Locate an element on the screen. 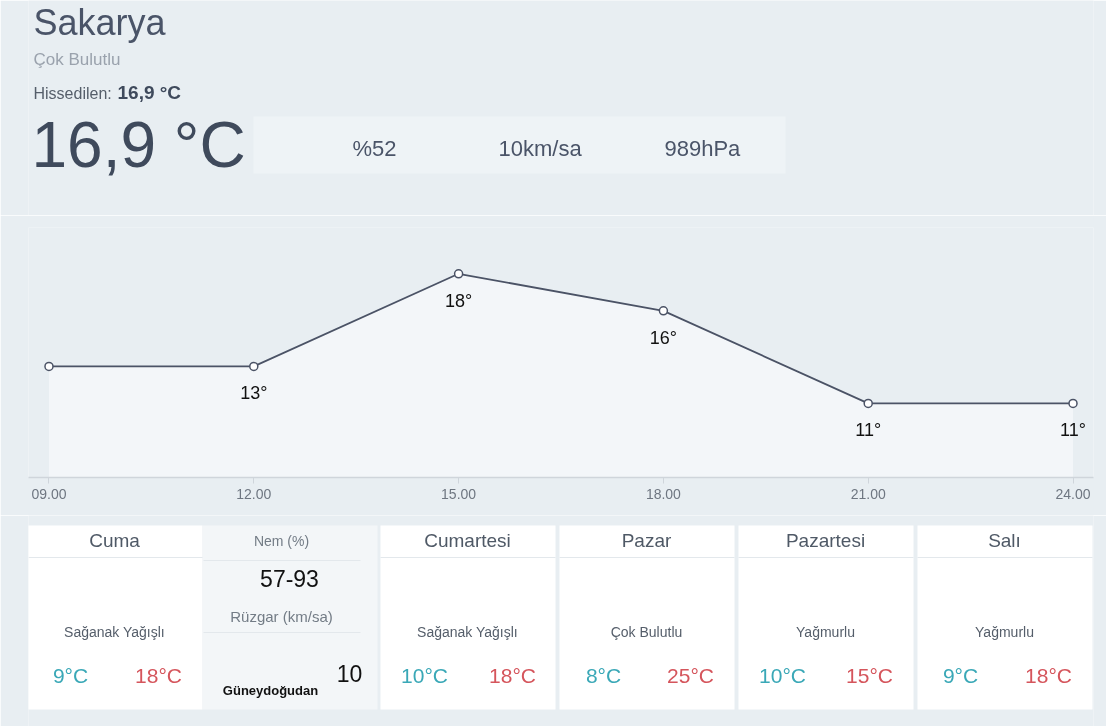  chart-title: Sakarya is located at coordinates (100, 23).